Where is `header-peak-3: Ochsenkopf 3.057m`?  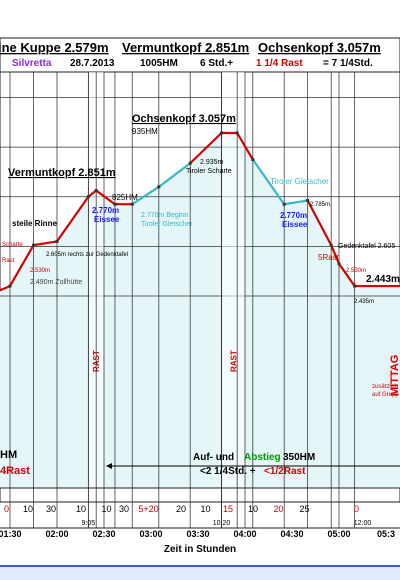
header-peak-3: Ochsenkopf 3.057m is located at coordinates (319, 47).